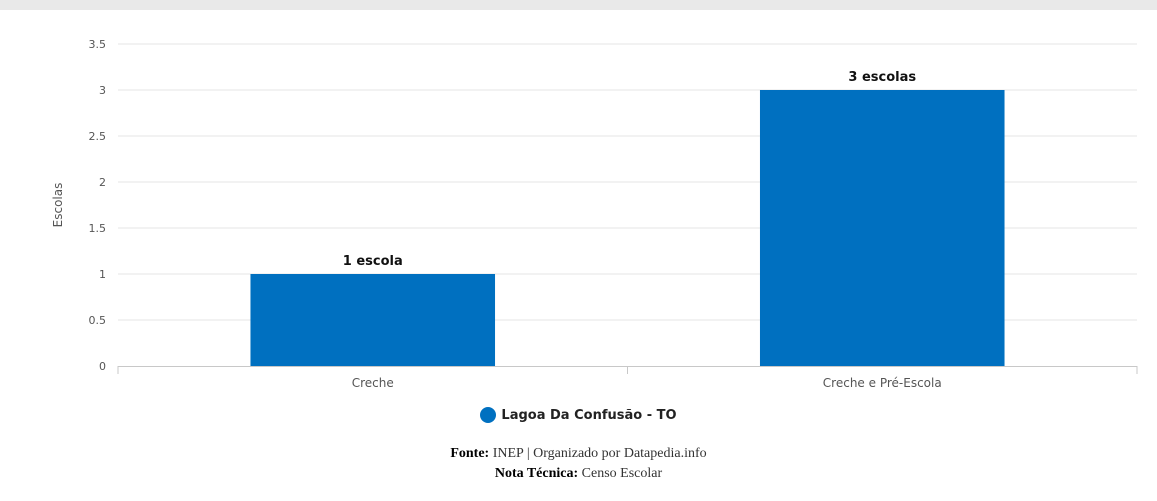 Image resolution: width=1157 pixels, height=501 pixels. I want to click on x-category-label: Creche, so click(373, 383).